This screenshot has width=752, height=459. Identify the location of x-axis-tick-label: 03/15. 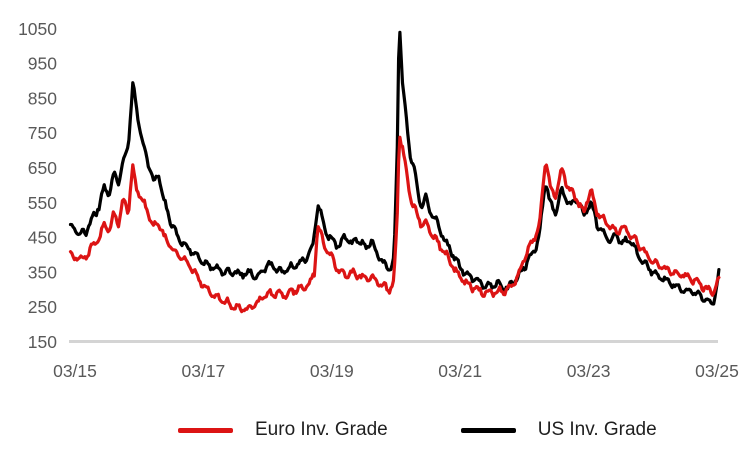
(75, 371).